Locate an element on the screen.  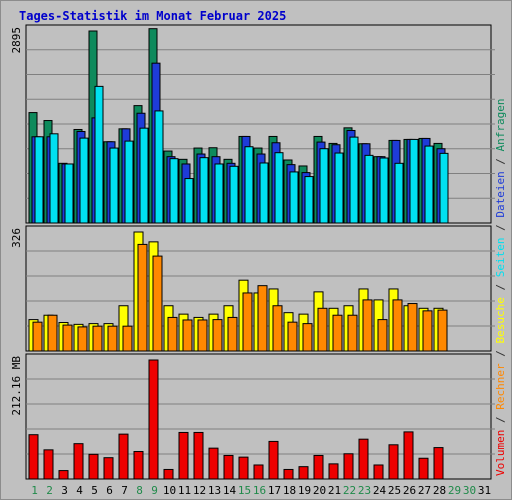
x-tick-day-18: 18 is located at coordinates (289, 490).